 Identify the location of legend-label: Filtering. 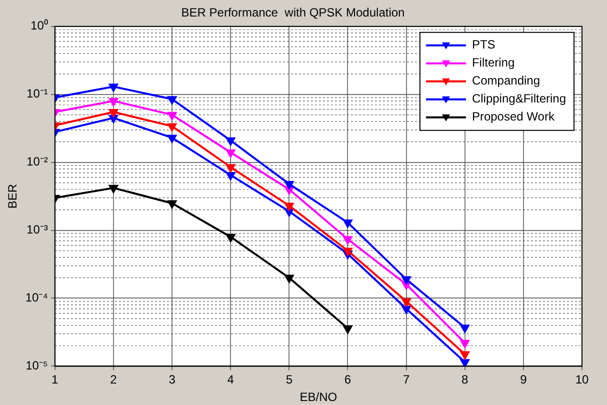
(493, 63).